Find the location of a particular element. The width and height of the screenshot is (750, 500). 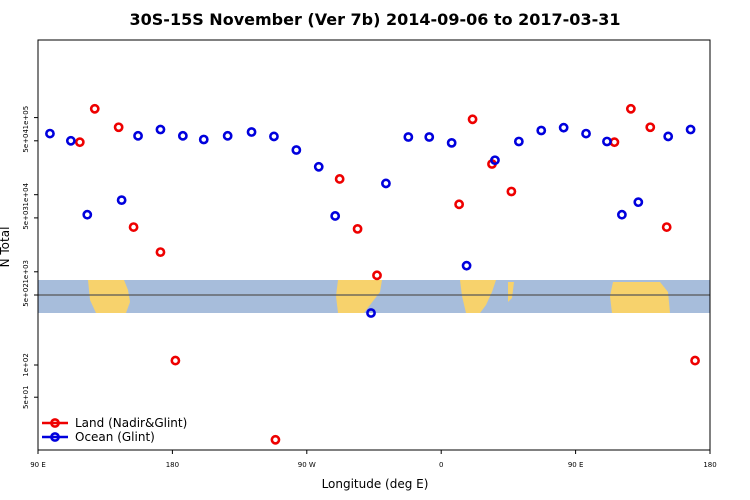

land-africa is located at coordinates (478, 296).